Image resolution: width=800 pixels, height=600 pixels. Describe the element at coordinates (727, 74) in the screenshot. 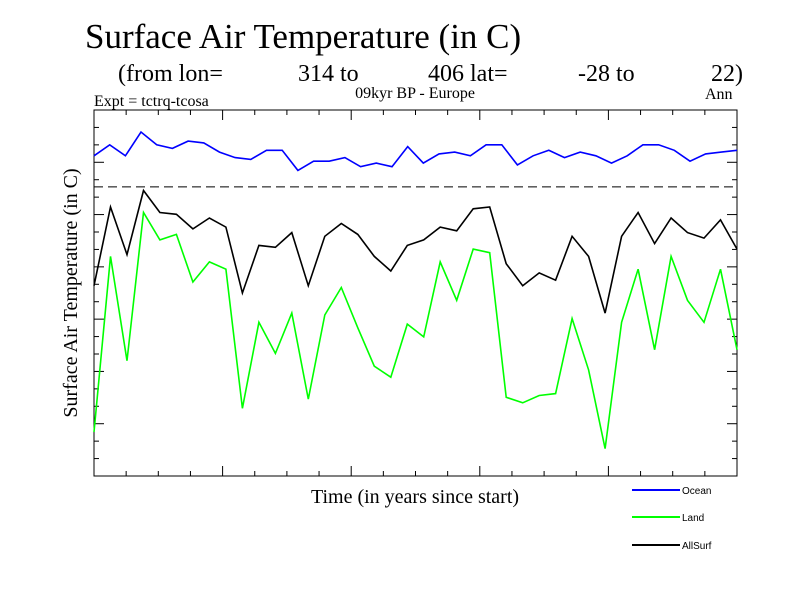

I see `lat-end: 22)` at that location.